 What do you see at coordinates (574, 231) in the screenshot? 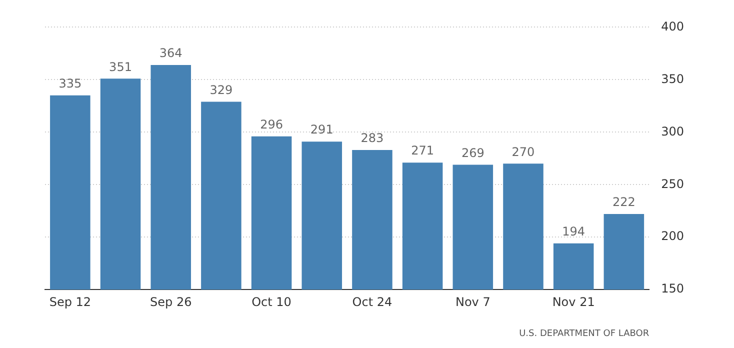
I see `data-label: 194` at bounding box center [574, 231].